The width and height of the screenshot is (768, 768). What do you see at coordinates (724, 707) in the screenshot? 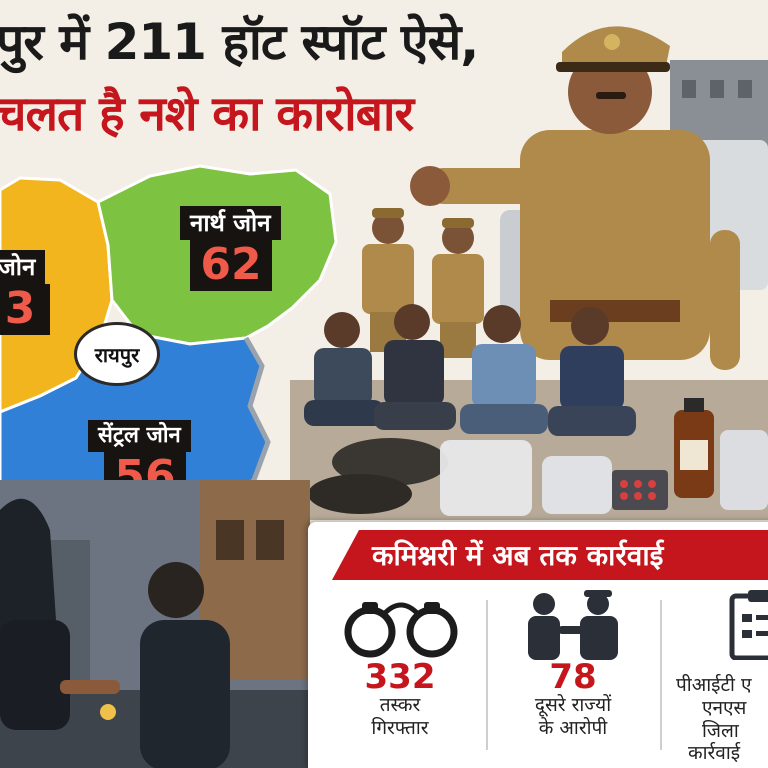
I see `stat-caption: एनएस` at bounding box center [724, 707].